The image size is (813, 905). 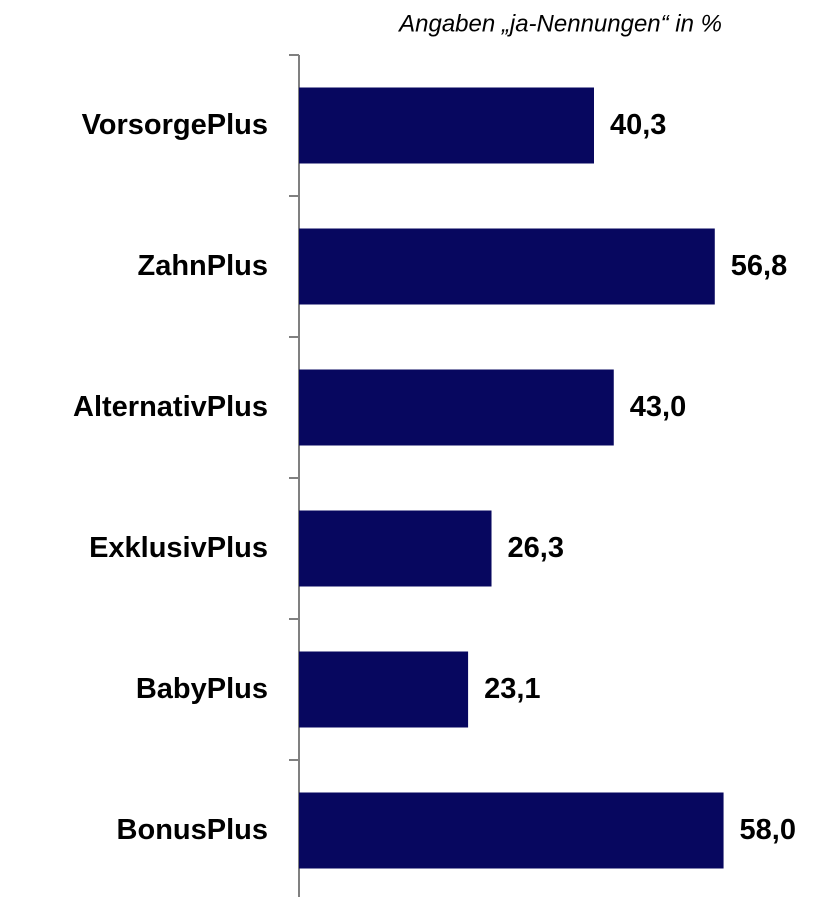 What do you see at coordinates (536, 548) in the screenshot?
I see `value-label: 26,3` at bounding box center [536, 548].